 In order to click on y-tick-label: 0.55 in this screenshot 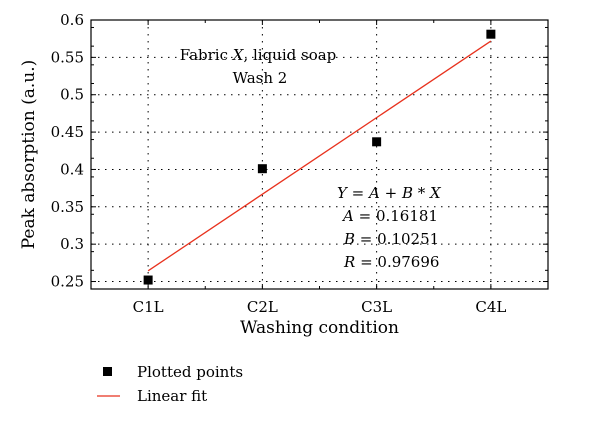, I will do `click(67, 57)`.